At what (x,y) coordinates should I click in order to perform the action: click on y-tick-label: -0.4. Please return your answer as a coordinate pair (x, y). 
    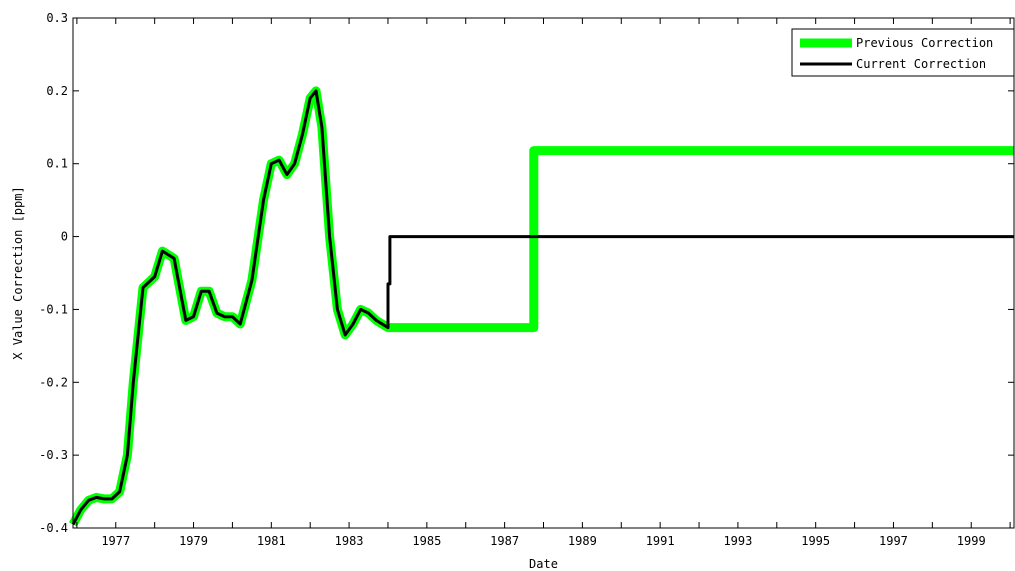
    Looking at the image, I should click on (53, 528).